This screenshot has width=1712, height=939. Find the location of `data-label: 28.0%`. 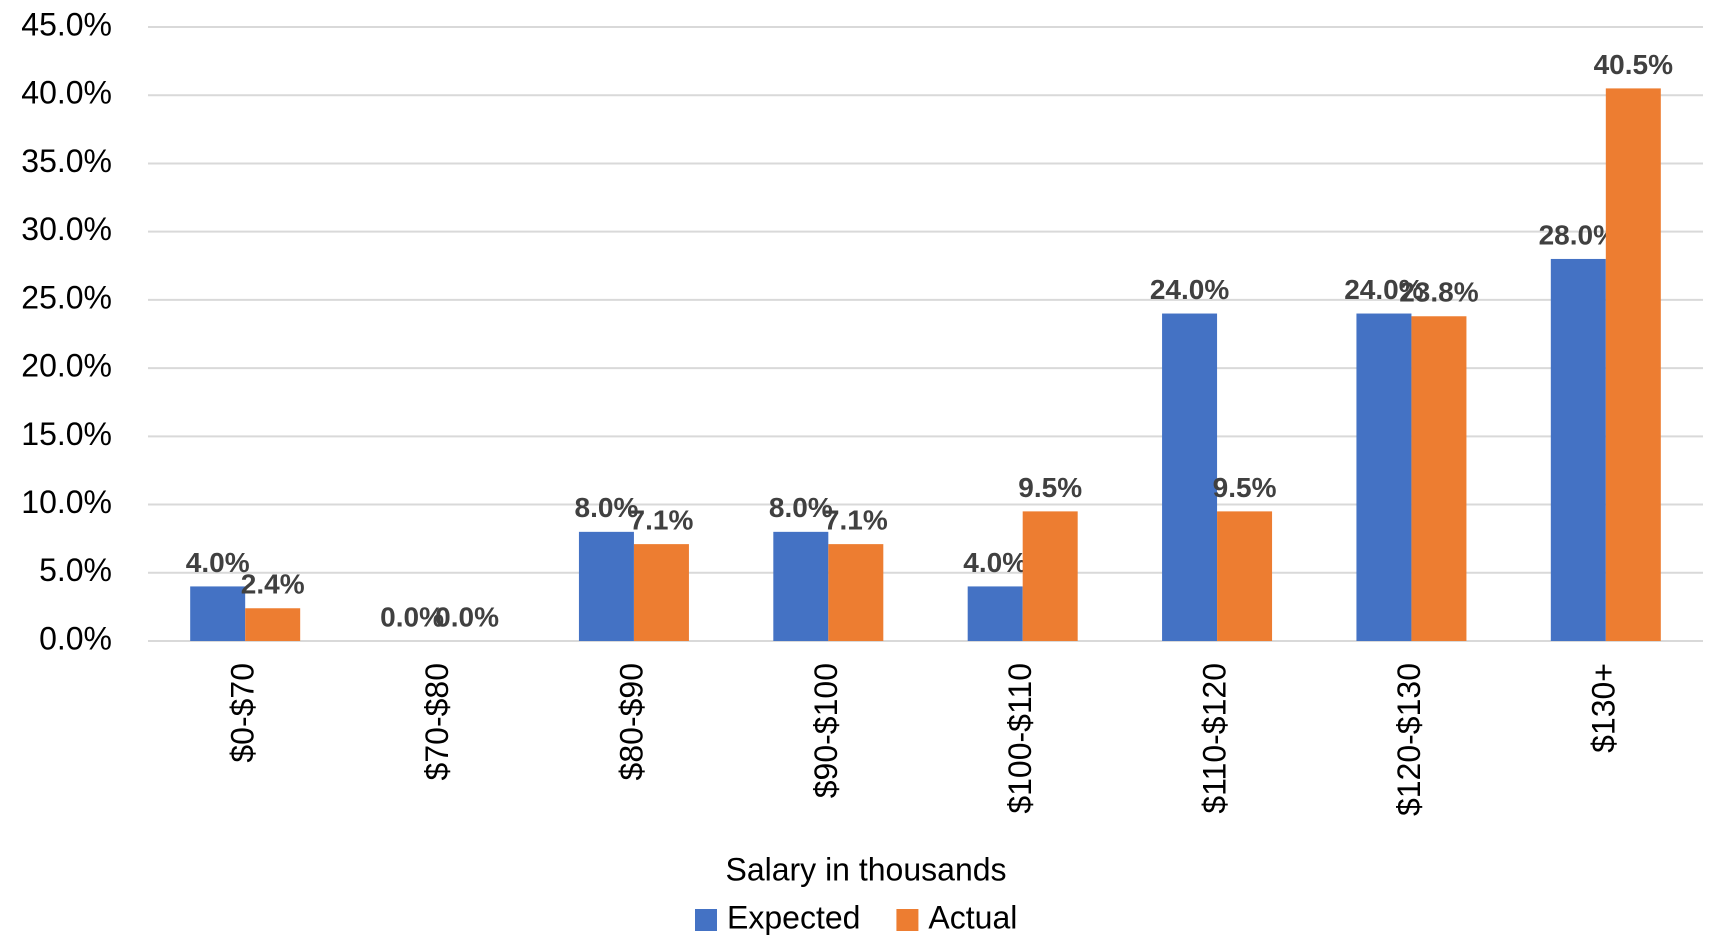

data-label: 28.0% is located at coordinates (1578, 234).